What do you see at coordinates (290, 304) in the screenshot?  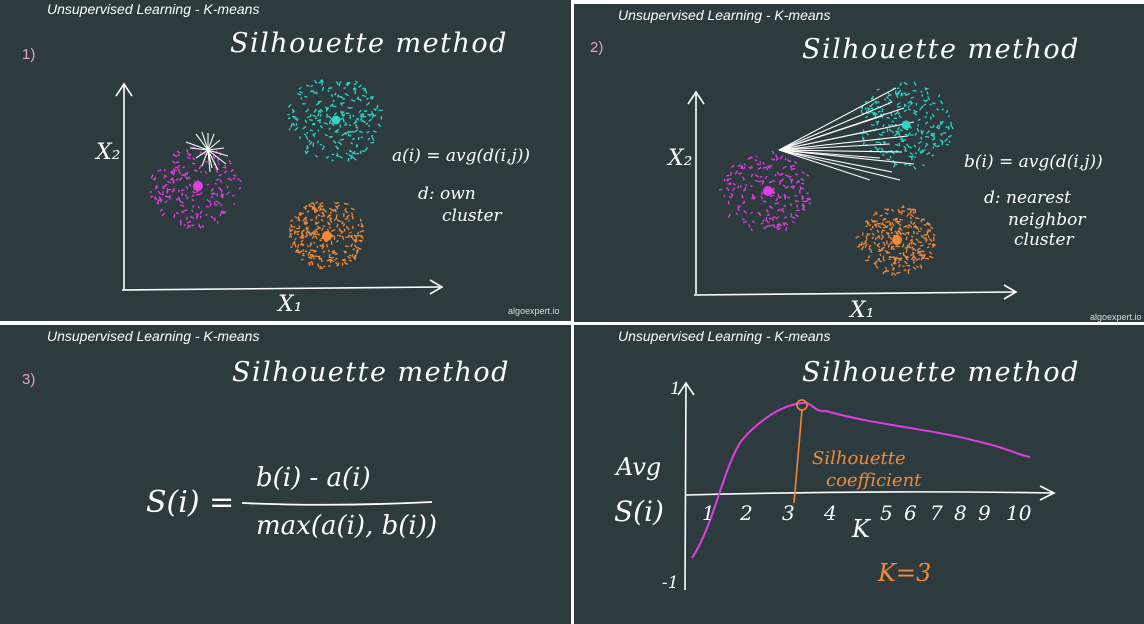 I see `x-axis-label: X₁` at bounding box center [290, 304].